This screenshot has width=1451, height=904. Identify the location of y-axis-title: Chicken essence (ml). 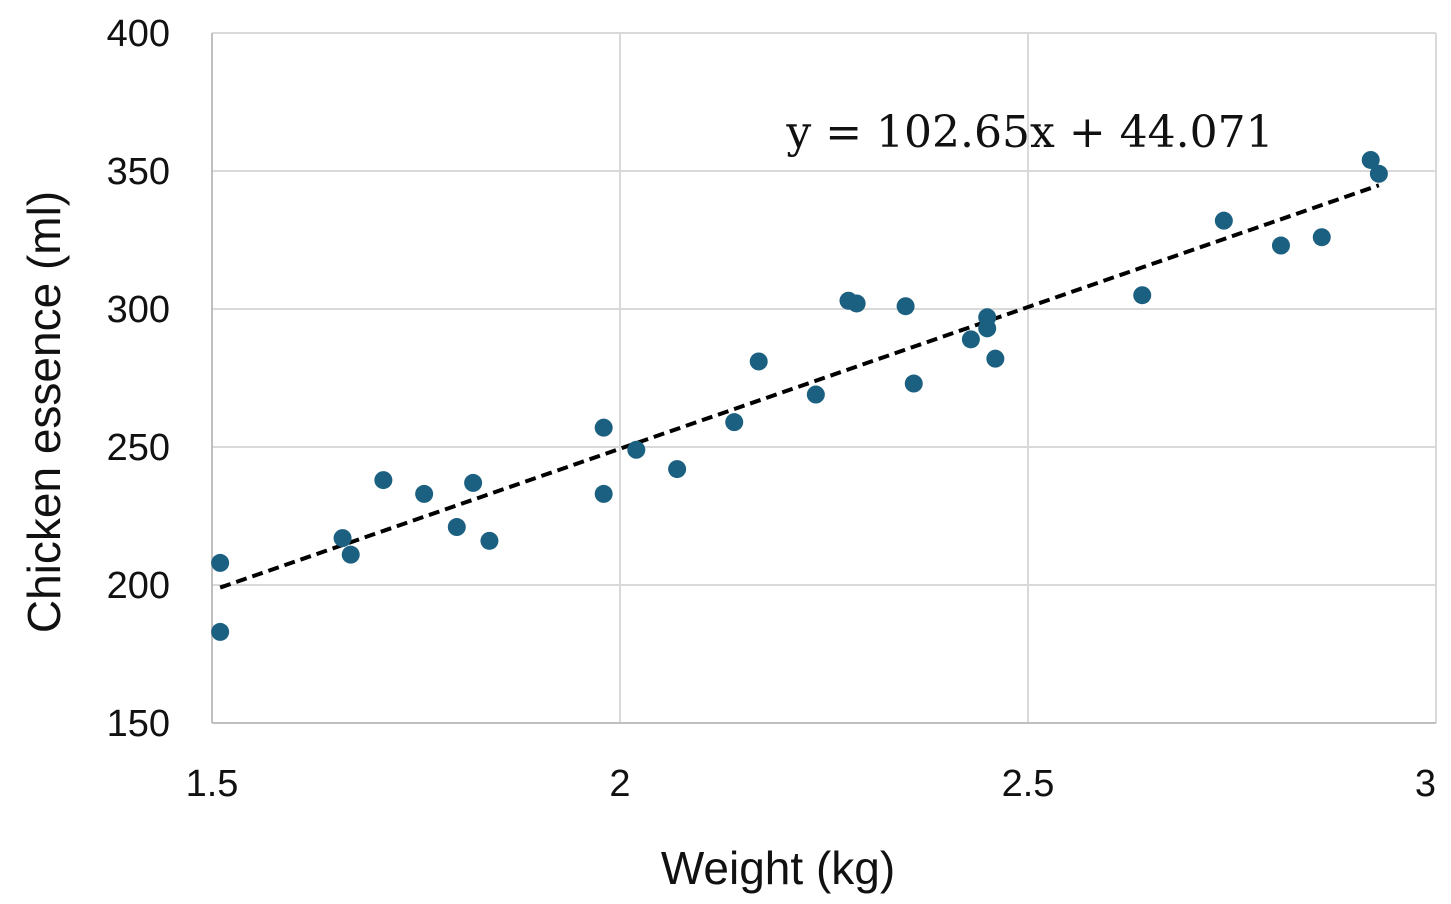
(44, 412).